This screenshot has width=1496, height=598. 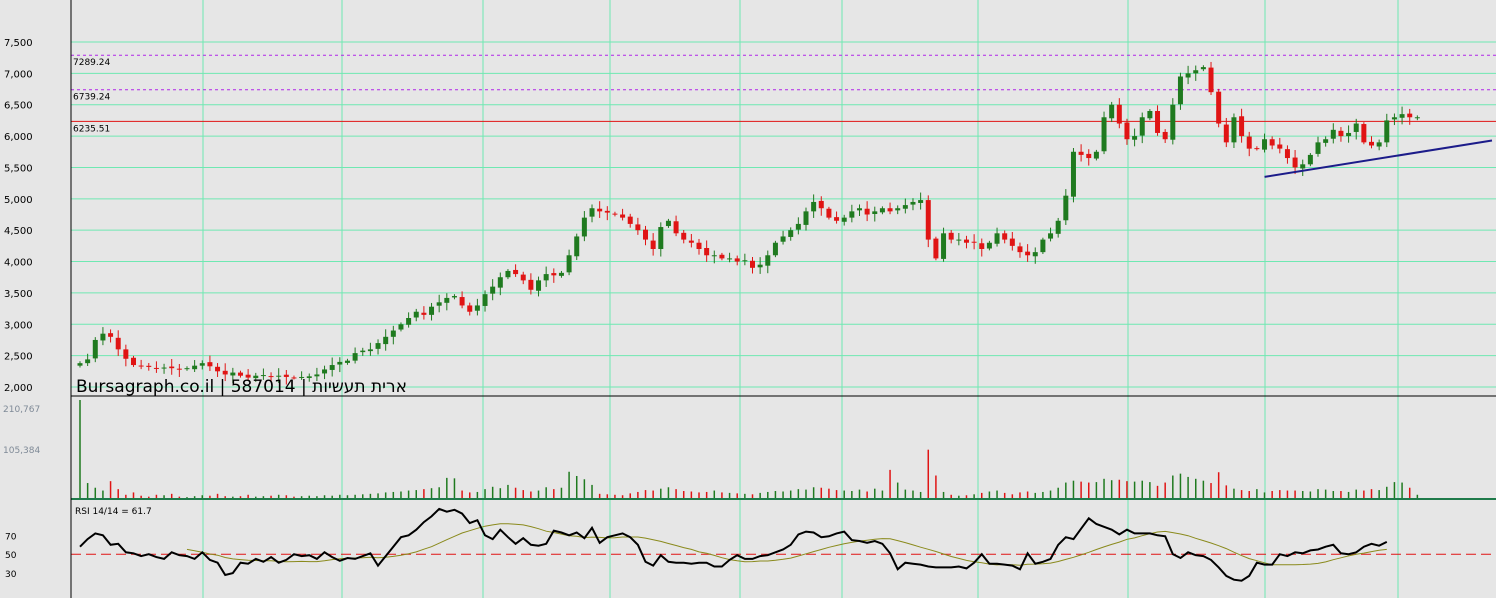 I want to click on trendline, so click(x=1378, y=158).